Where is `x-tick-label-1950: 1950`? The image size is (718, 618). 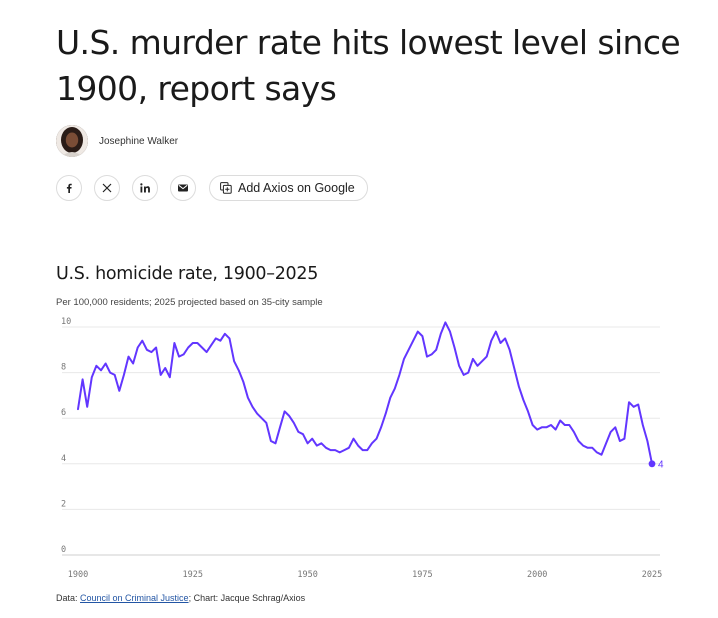 x-tick-label-1950: 1950 is located at coordinates (307, 575).